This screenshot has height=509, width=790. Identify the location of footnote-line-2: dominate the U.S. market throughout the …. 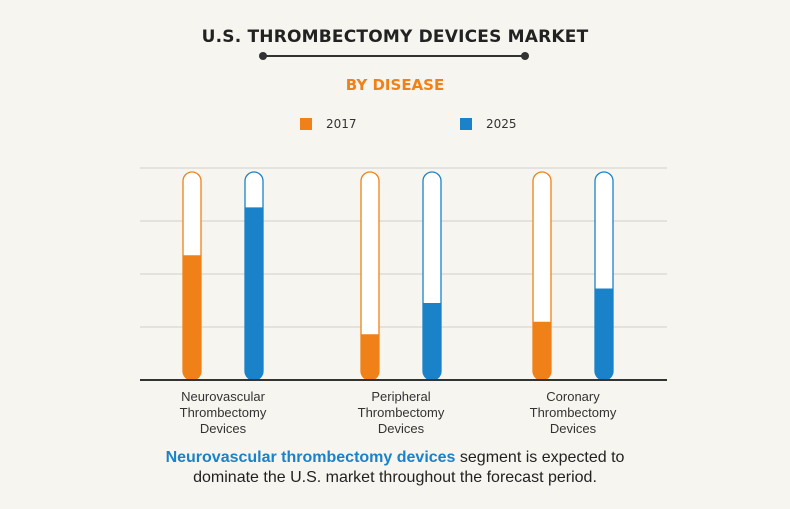
(395, 477).